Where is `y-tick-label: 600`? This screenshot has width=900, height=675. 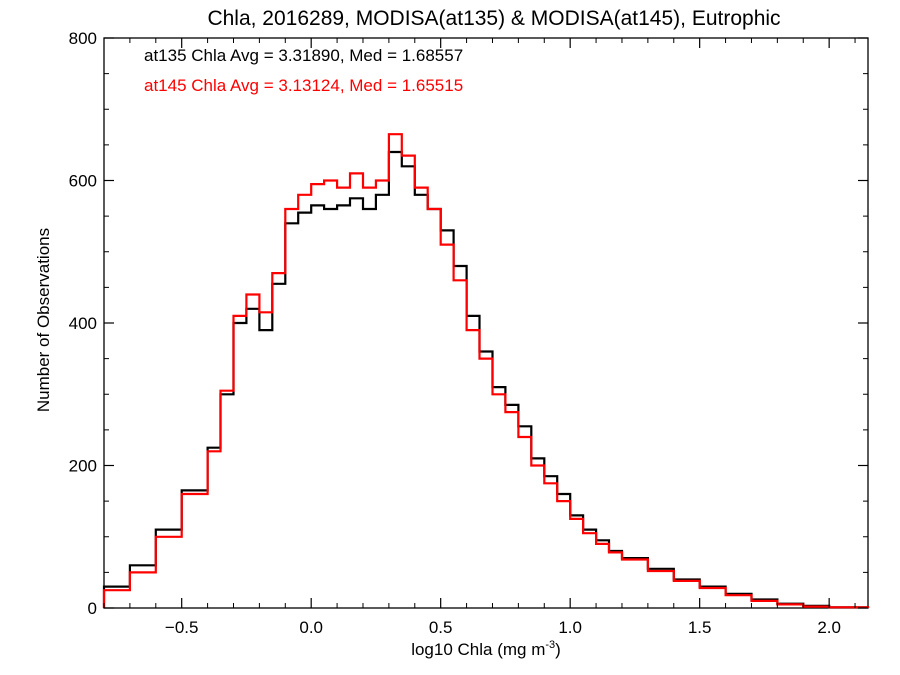 y-tick-label: 600 is located at coordinates (83, 181).